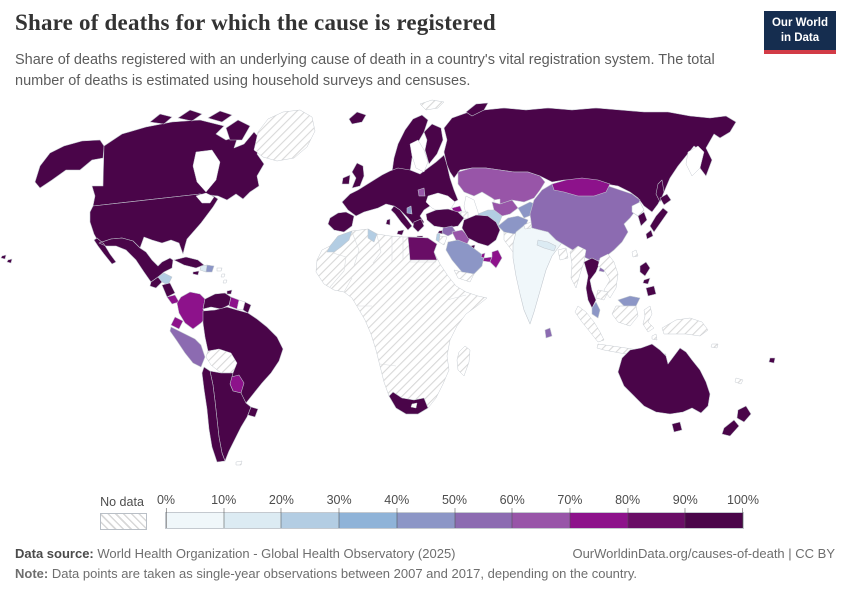 Image resolution: width=850 pixels, height=600 pixels. I want to click on great-lakes, so click(205, 198).